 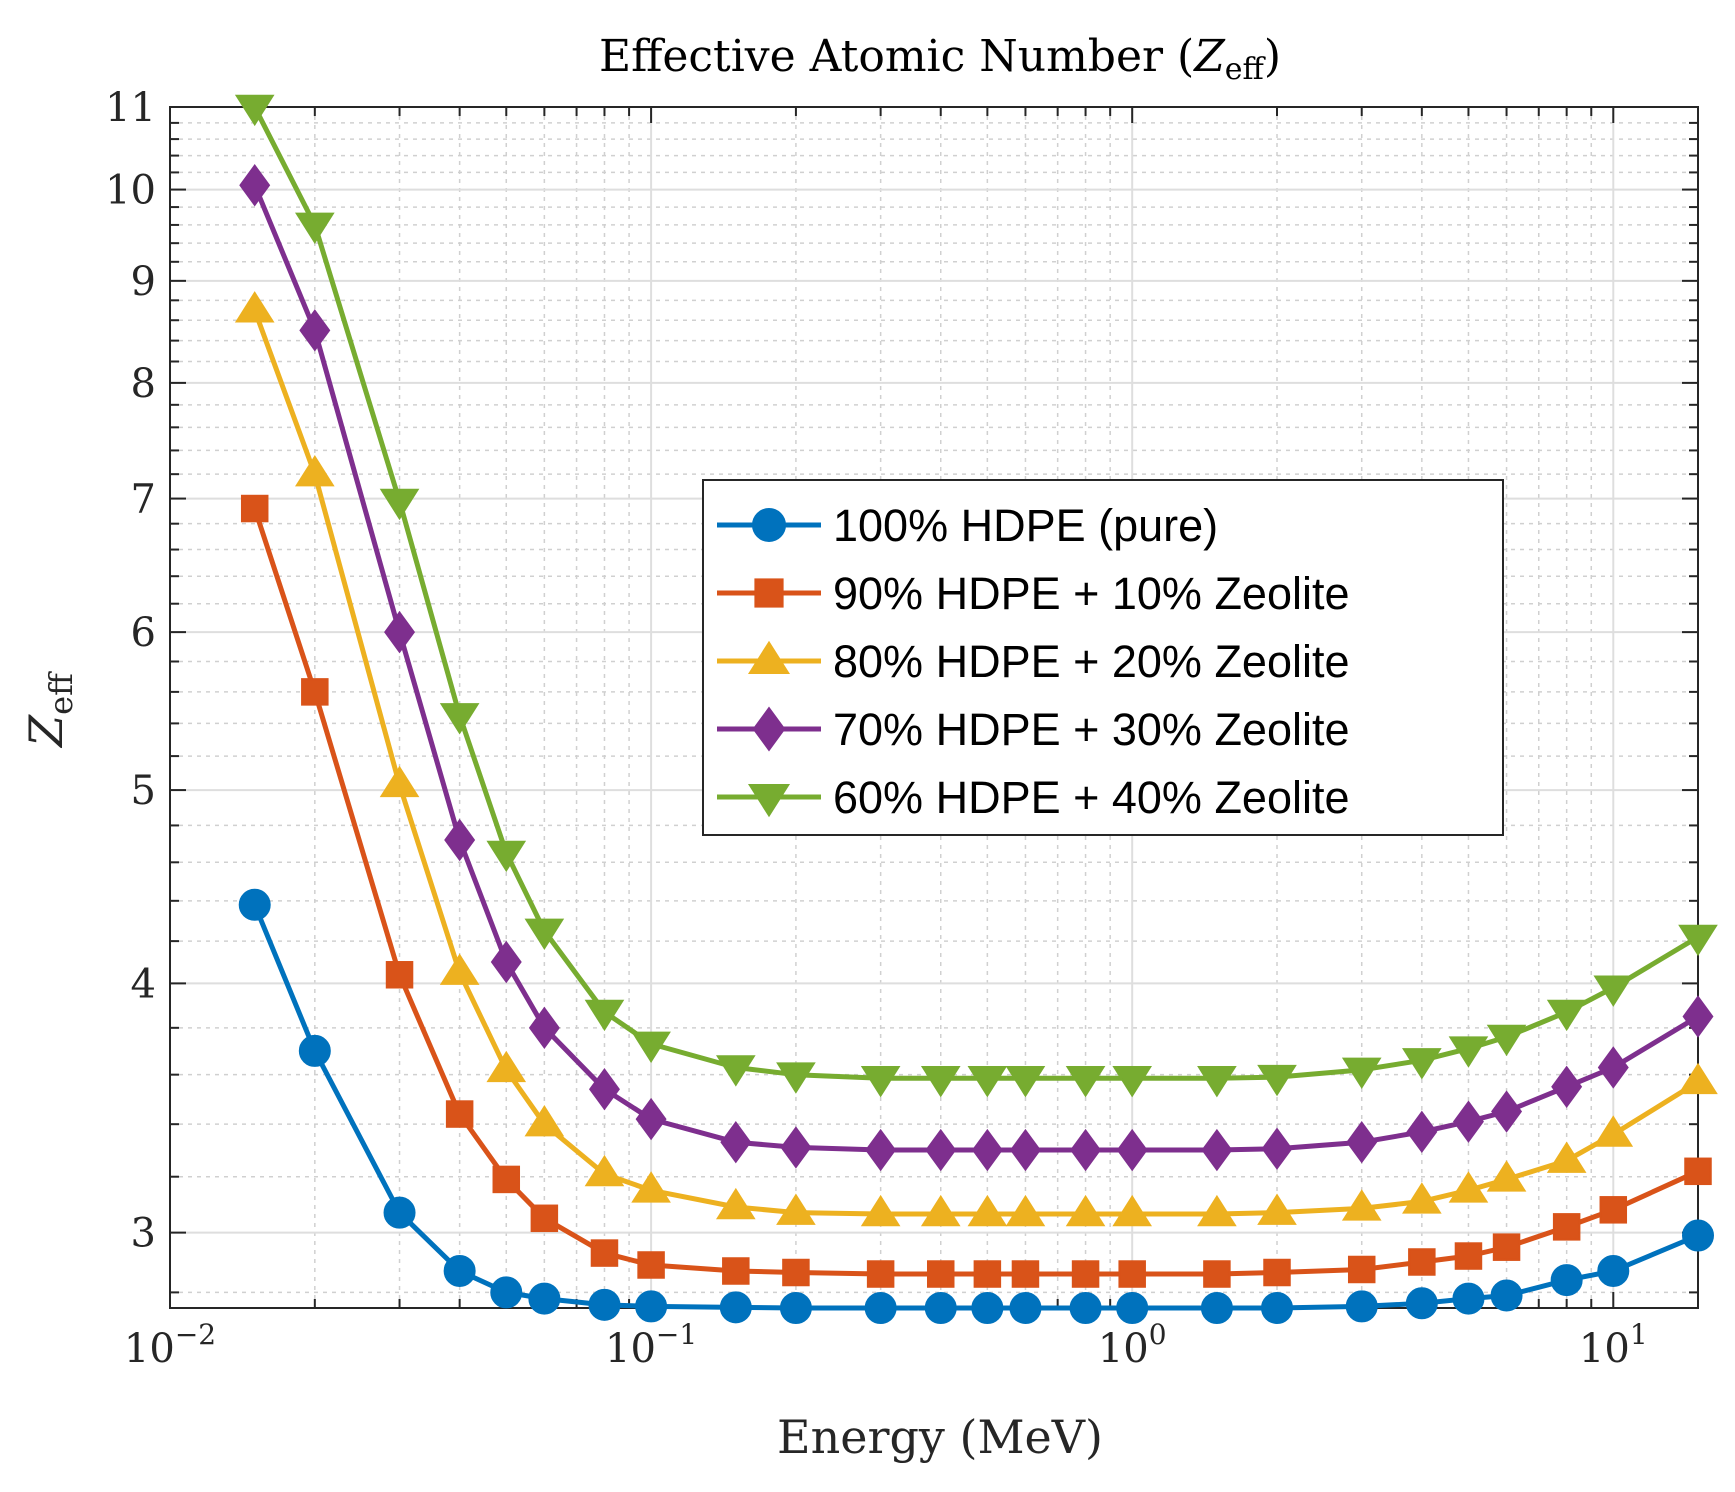 I want to click on y-tick-label: 7, so click(x=143, y=500).